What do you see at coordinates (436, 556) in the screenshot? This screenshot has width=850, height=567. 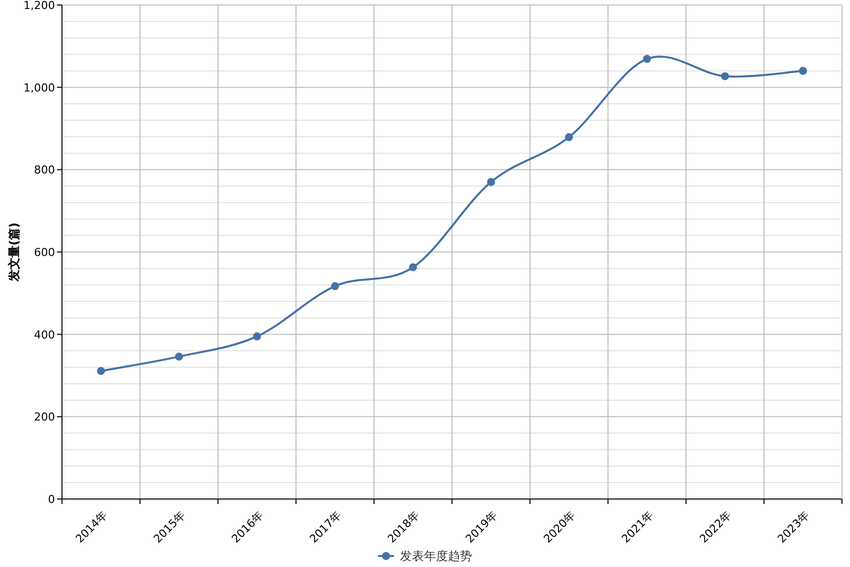 I see `legend-label: 发表年度趋势` at bounding box center [436, 556].